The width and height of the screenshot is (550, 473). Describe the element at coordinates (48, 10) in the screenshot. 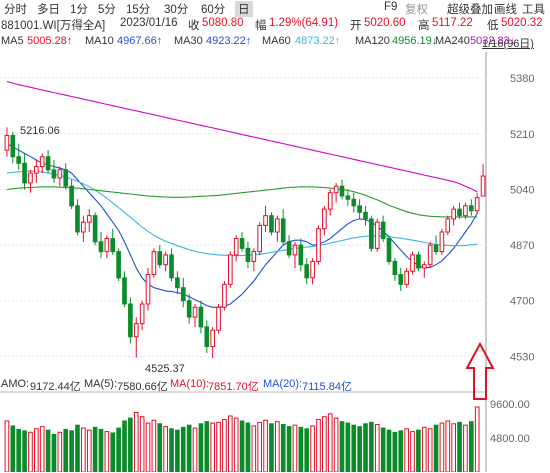

I see `period-tab-multiday: 多日` at that location.